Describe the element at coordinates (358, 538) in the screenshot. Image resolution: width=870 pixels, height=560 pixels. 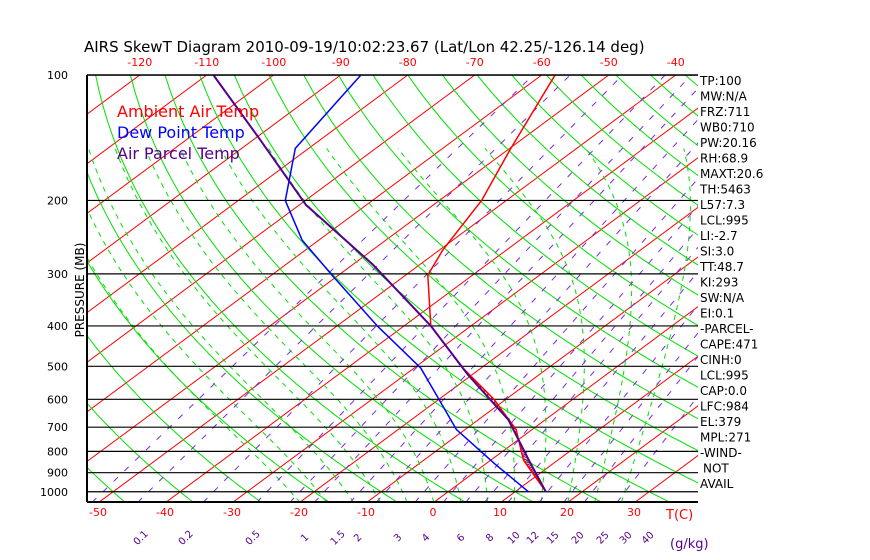
I see `mixing-ratio-tick-label: 2` at that location.